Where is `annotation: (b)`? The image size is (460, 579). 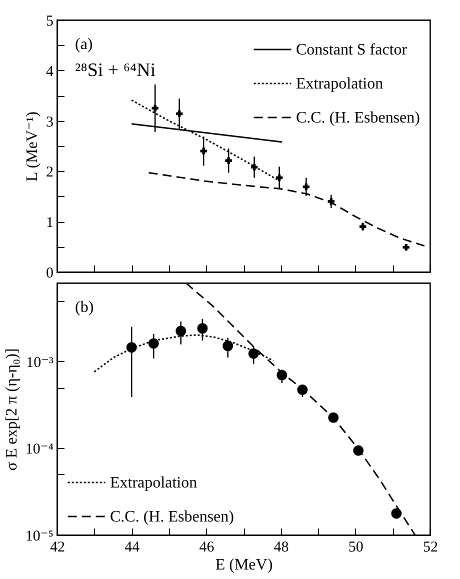
annotation: (b) is located at coordinates (84, 307).